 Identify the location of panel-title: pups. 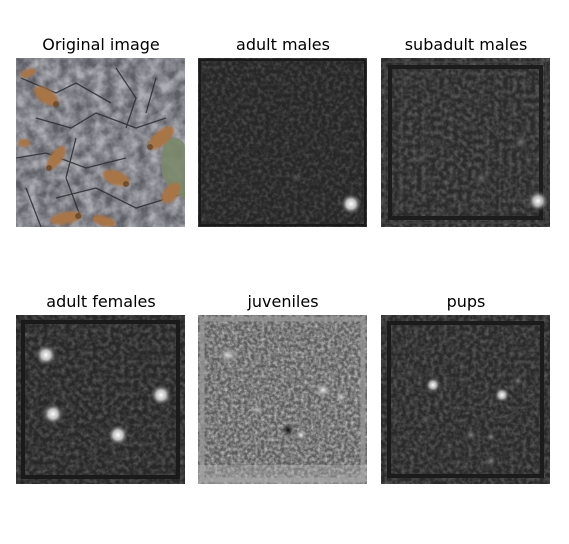
(466, 301).